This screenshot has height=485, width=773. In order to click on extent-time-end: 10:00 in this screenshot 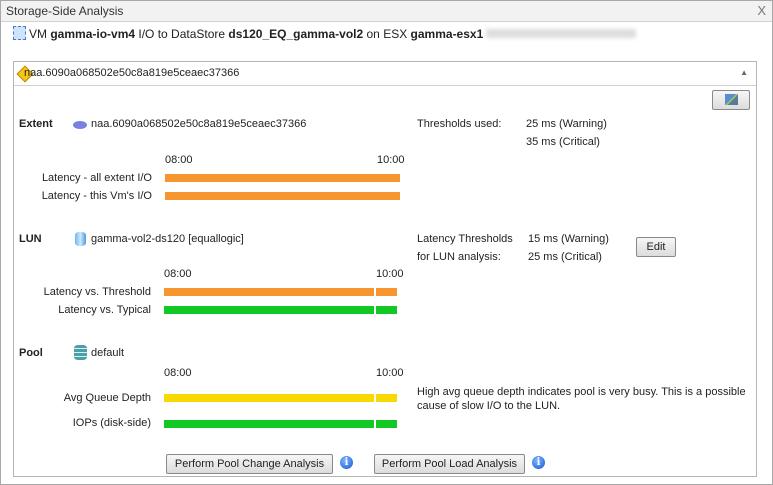, I will do `click(391, 160)`.